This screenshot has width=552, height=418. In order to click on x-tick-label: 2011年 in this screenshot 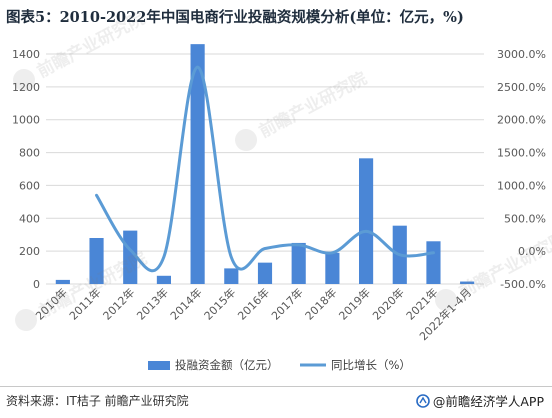, I will do `click(84, 303)`.